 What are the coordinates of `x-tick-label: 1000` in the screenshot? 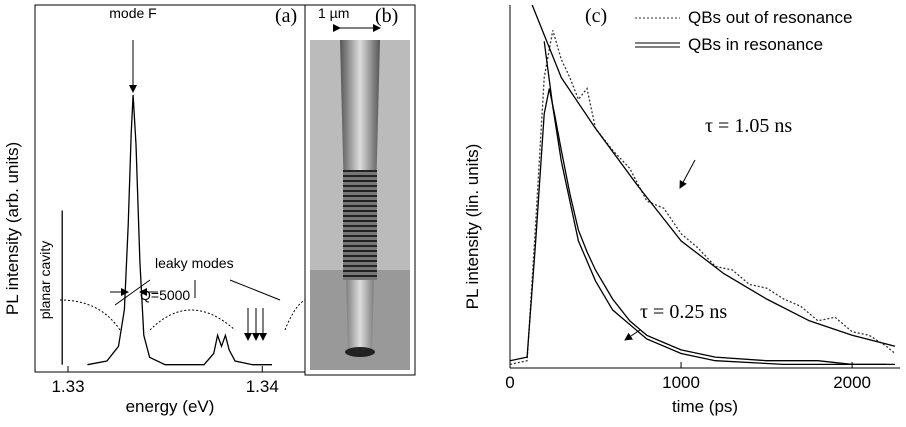 It's located at (681, 382).